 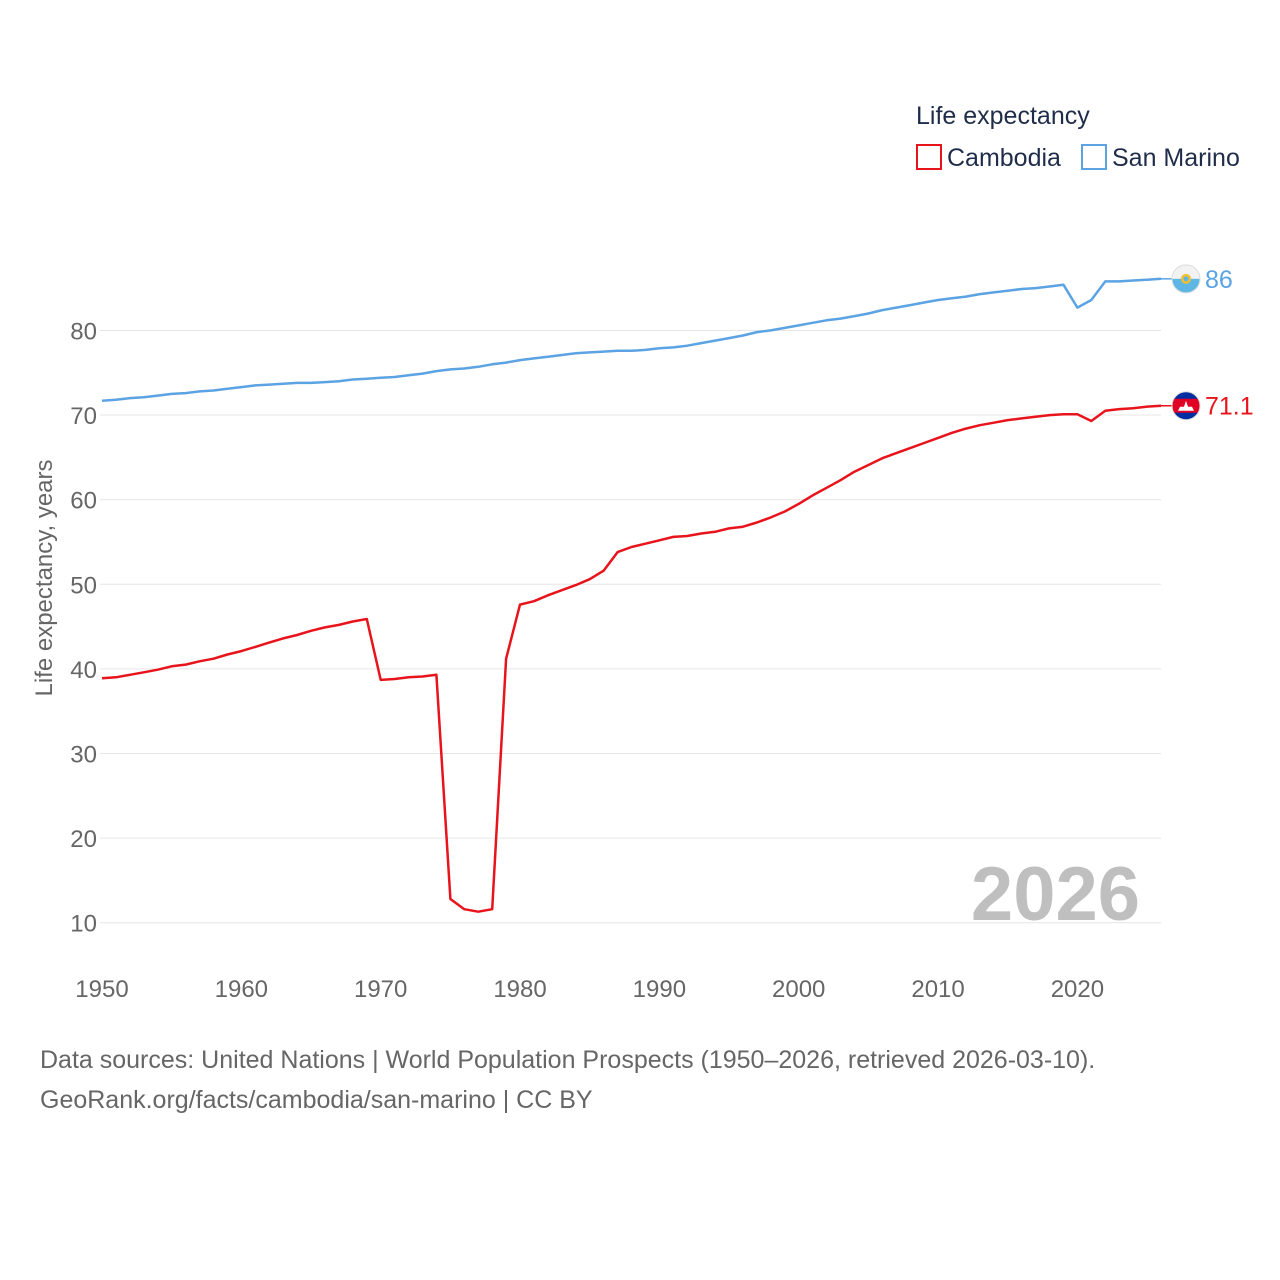 I want to click on y-tick-label: 40, so click(x=83, y=670).